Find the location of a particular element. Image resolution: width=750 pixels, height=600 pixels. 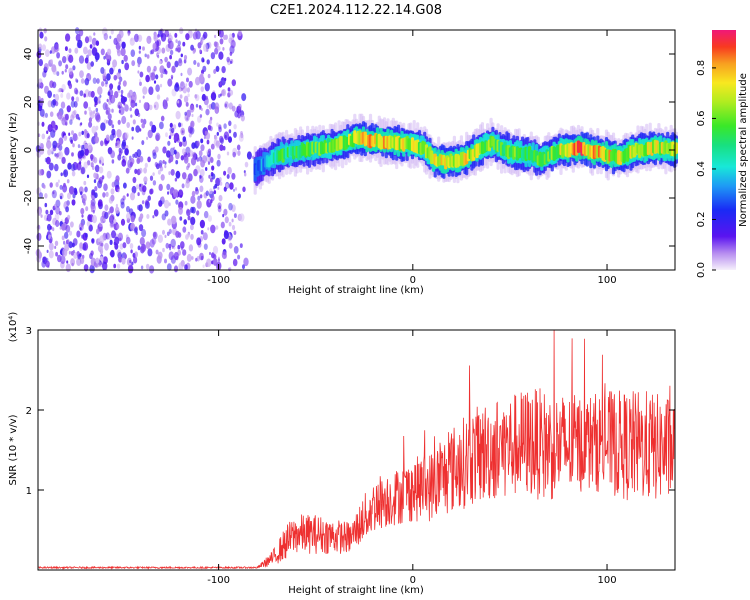

colorbar-tick-label: 0.6 is located at coordinates (701, 118).